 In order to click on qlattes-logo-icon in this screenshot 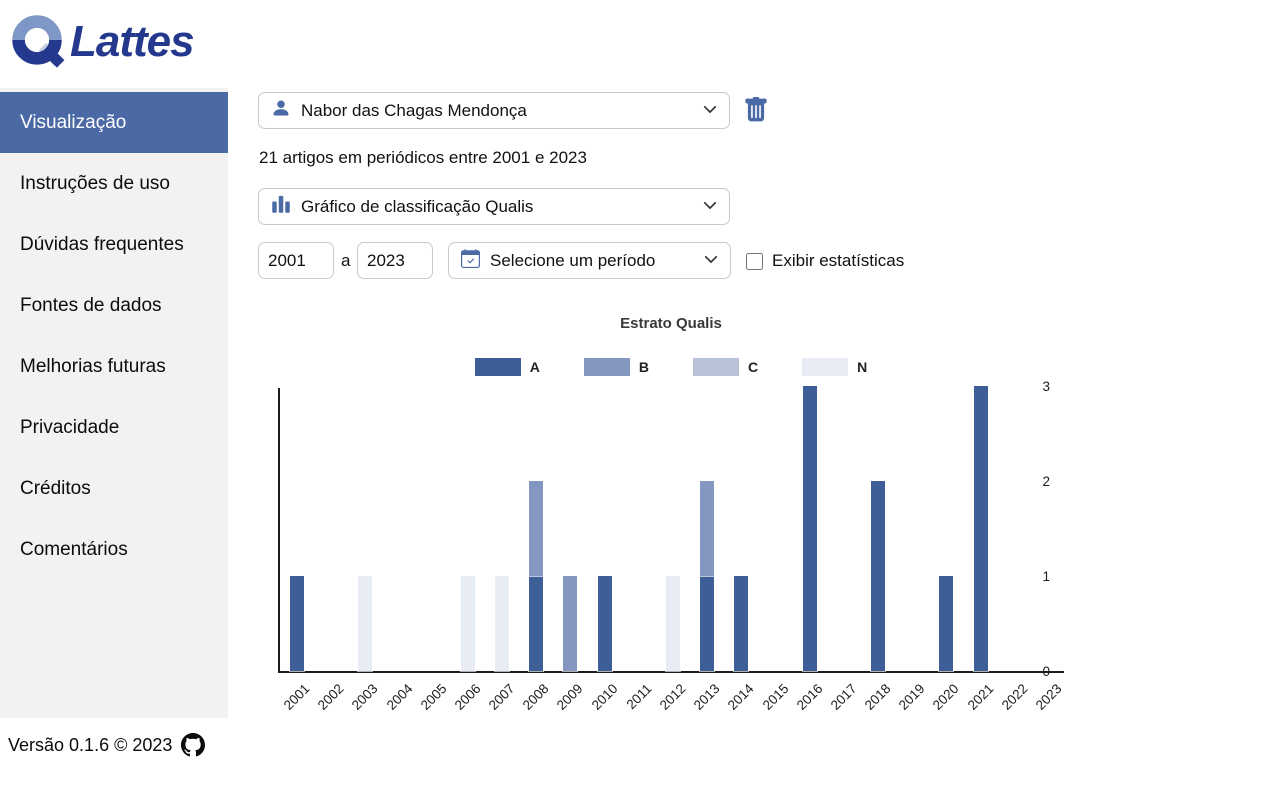, I will do `click(37, 41)`.